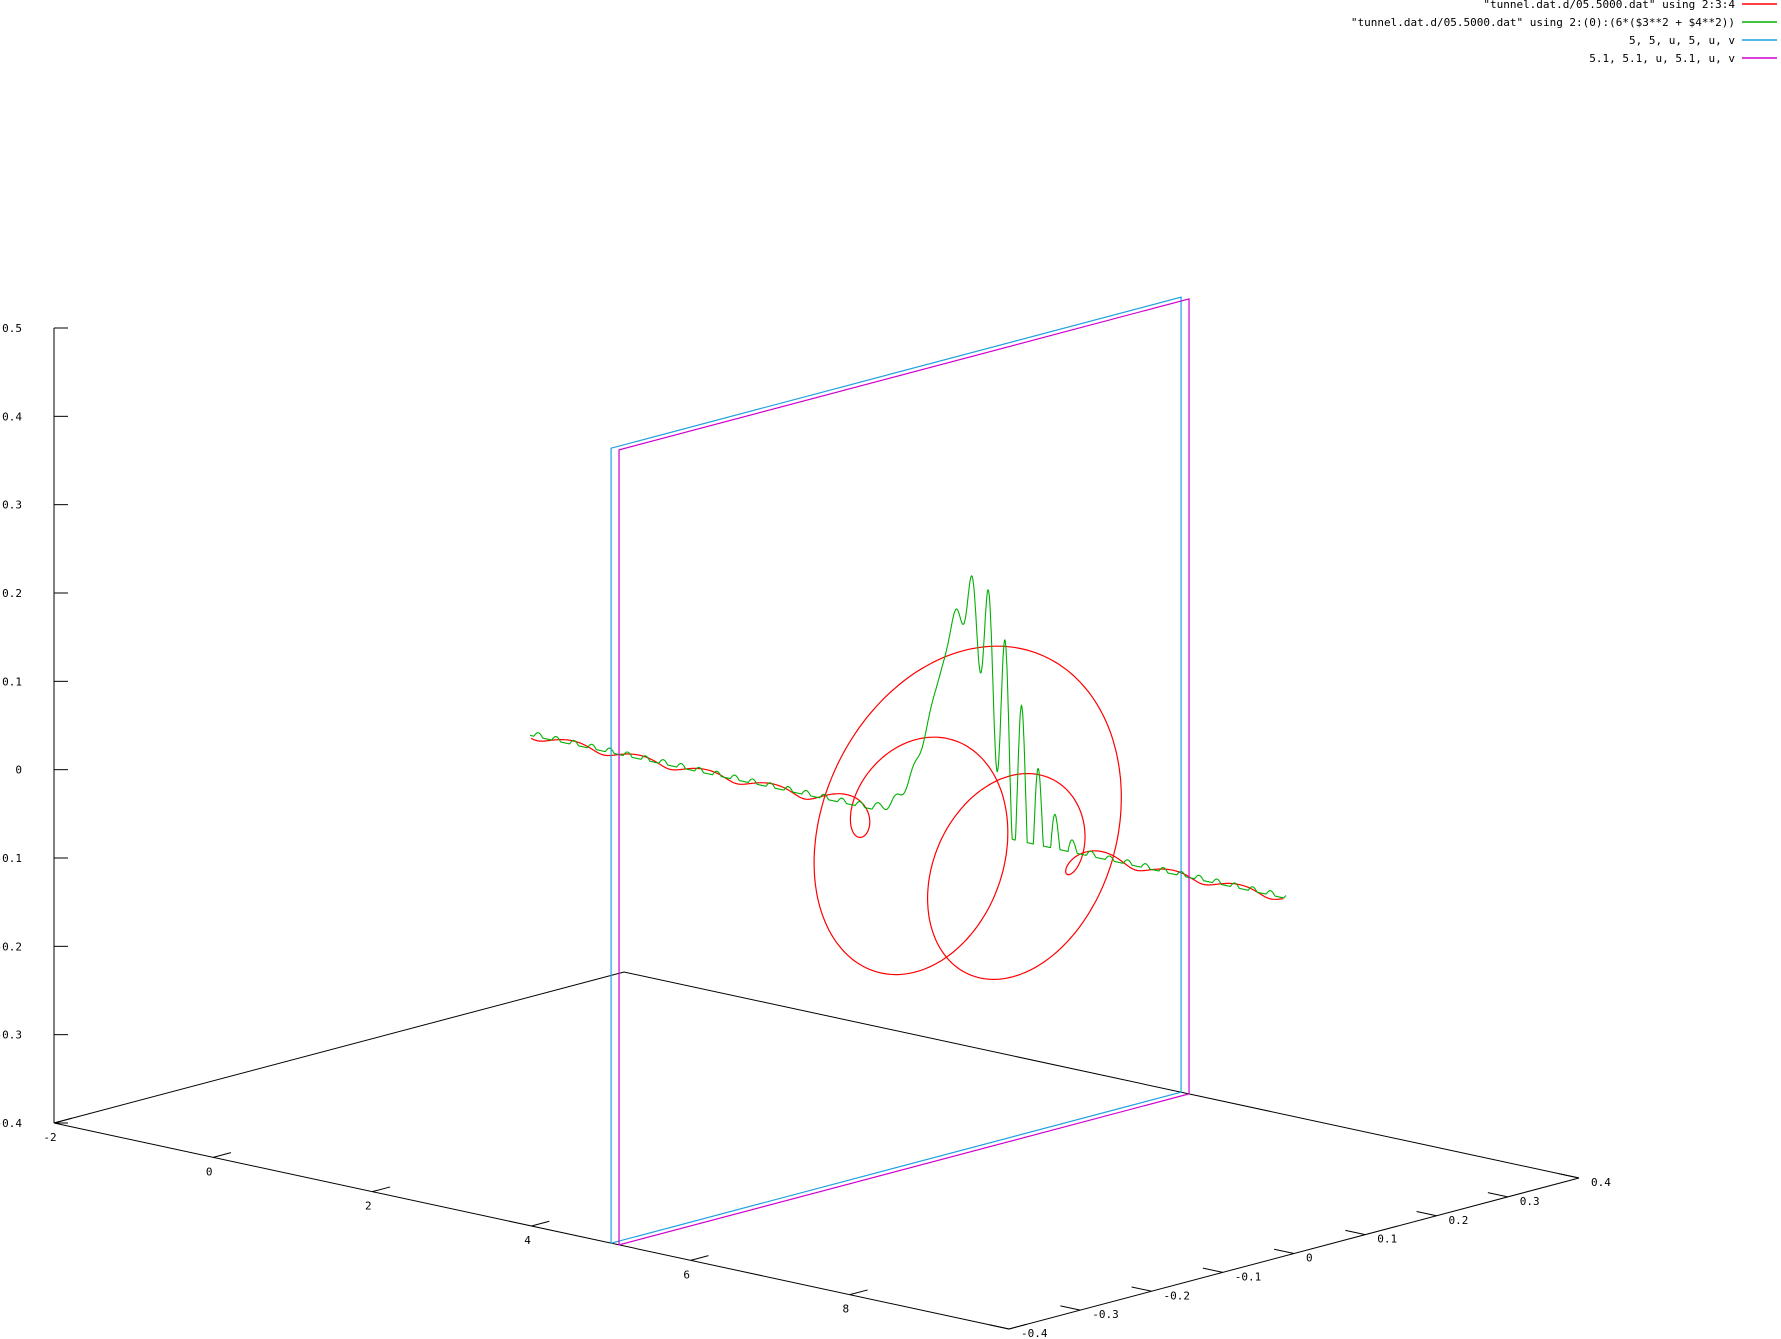 This screenshot has width=1781, height=1339. What do you see at coordinates (1609, 5) in the screenshot?
I see `legend-label-0: "tunnel.dat.d/05.5000.dat" using 2:3:4` at bounding box center [1609, 5].